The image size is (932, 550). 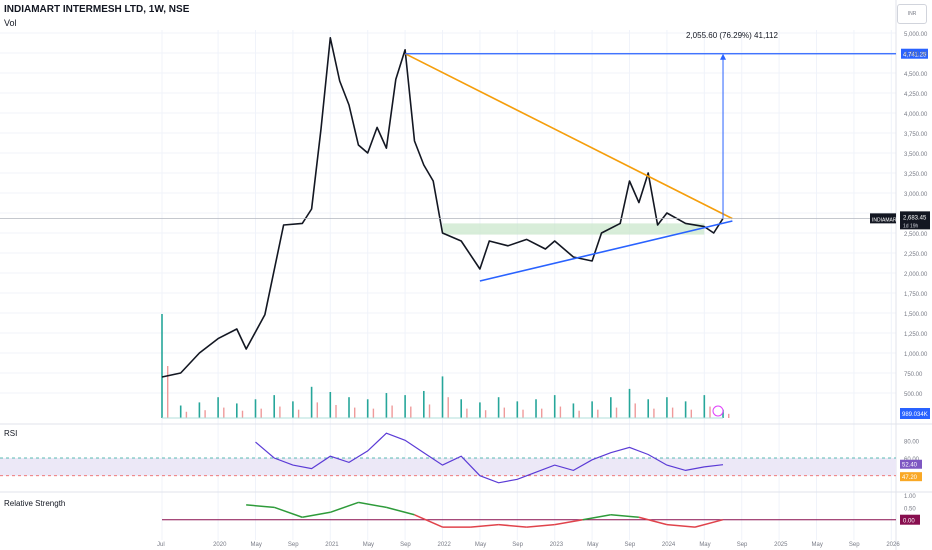 What do you see at coordinates (883, 218) in the screenshot?
I see `symbol-tag` at bounding box center [883, 218].